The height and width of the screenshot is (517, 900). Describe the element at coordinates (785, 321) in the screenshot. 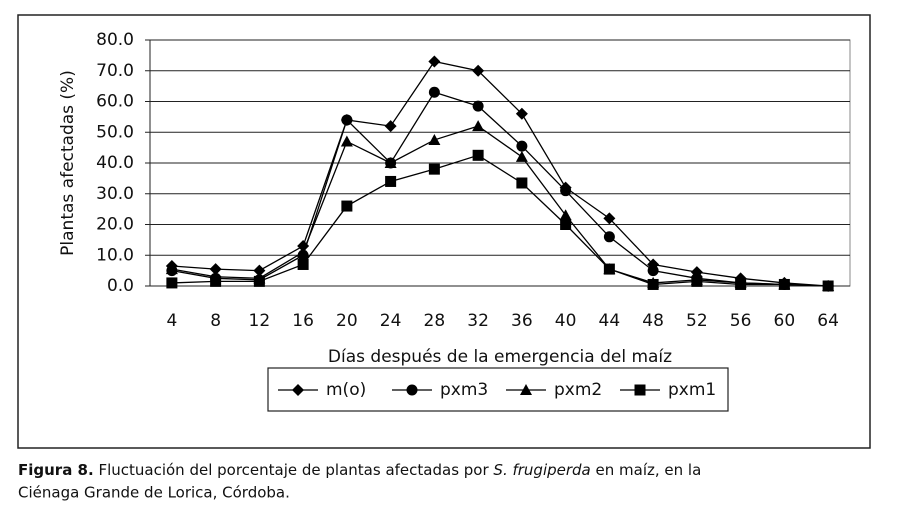

I see `x-tick-label: 60` at that location.